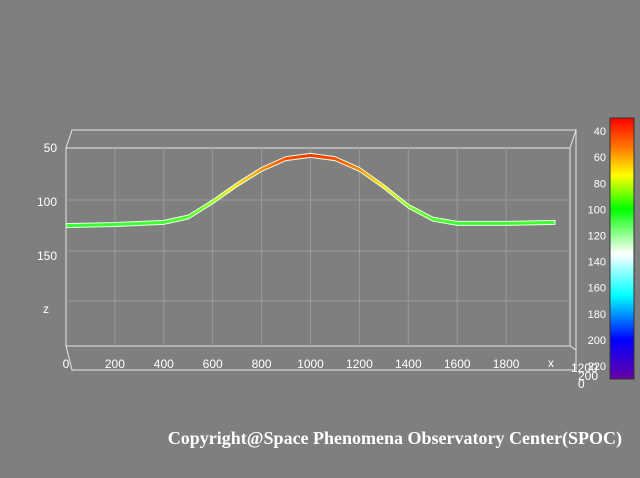 This screenshot has height=478, width=640. Describe the element at coordinates (213, 364) in the screenshot. I see `x-tick-label: 600` at that location.